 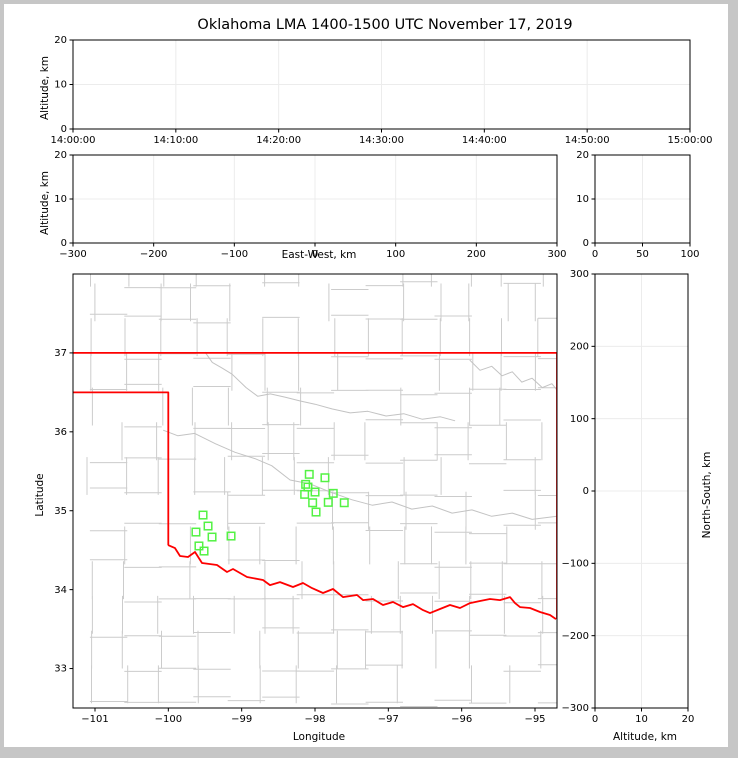 What do you see at coordinates (641, 491) in the screenshot?
I see `north_south-panel` at bounding box center [641, 491].